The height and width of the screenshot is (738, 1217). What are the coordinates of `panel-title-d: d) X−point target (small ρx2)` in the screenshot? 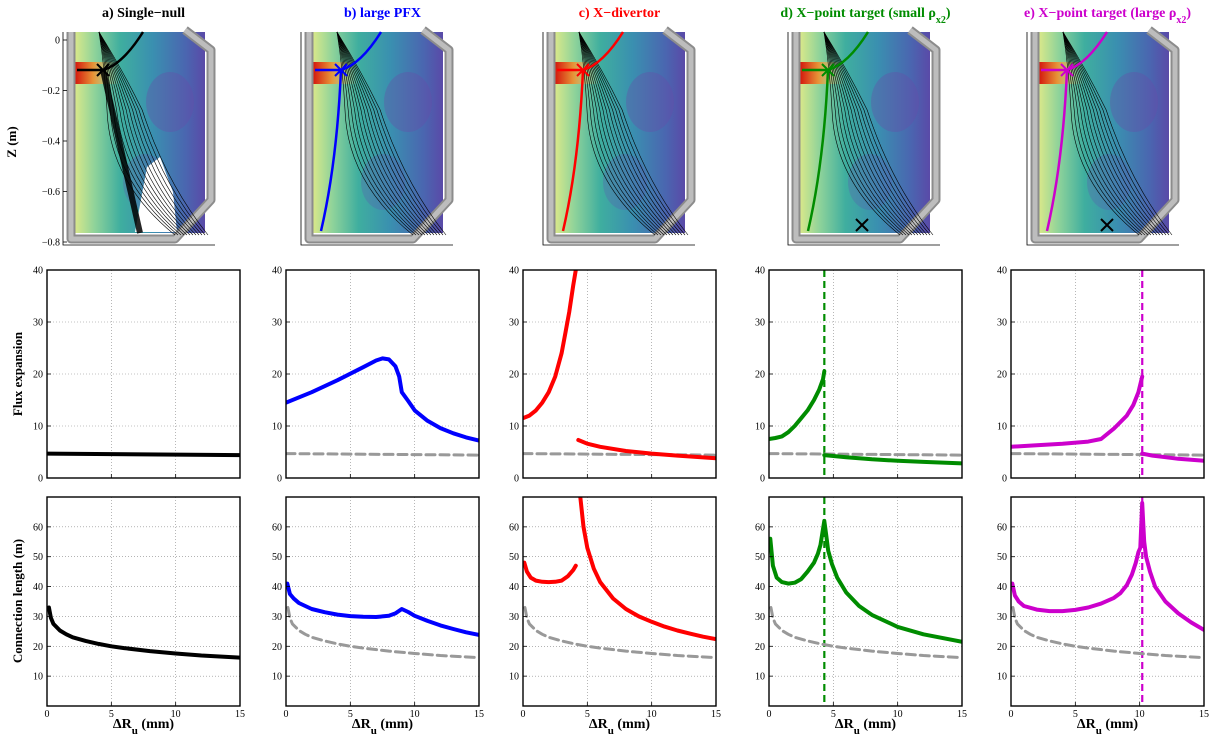 It's located at (865, 16).